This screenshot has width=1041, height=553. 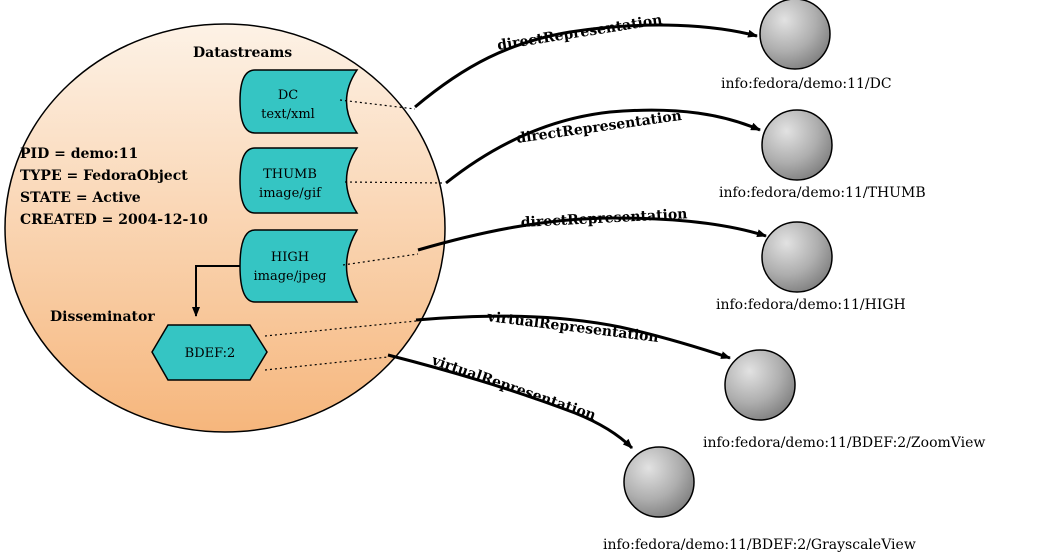 I want to click on target-node-grayscaleview: info:fedora/demo:11/BDEF:2/GrayscaleView, so click(x=759, y=499).